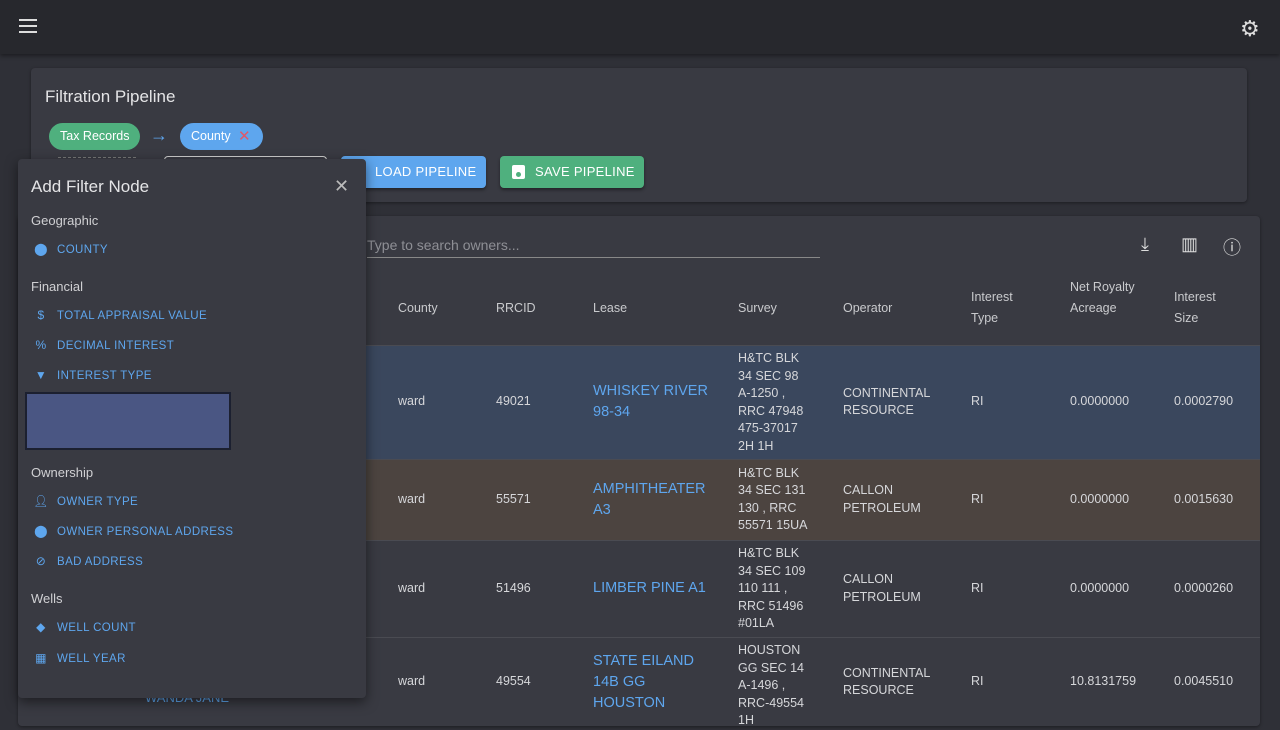  I want to click on save-label: SAVE PIPELINE, so click(585, 171).